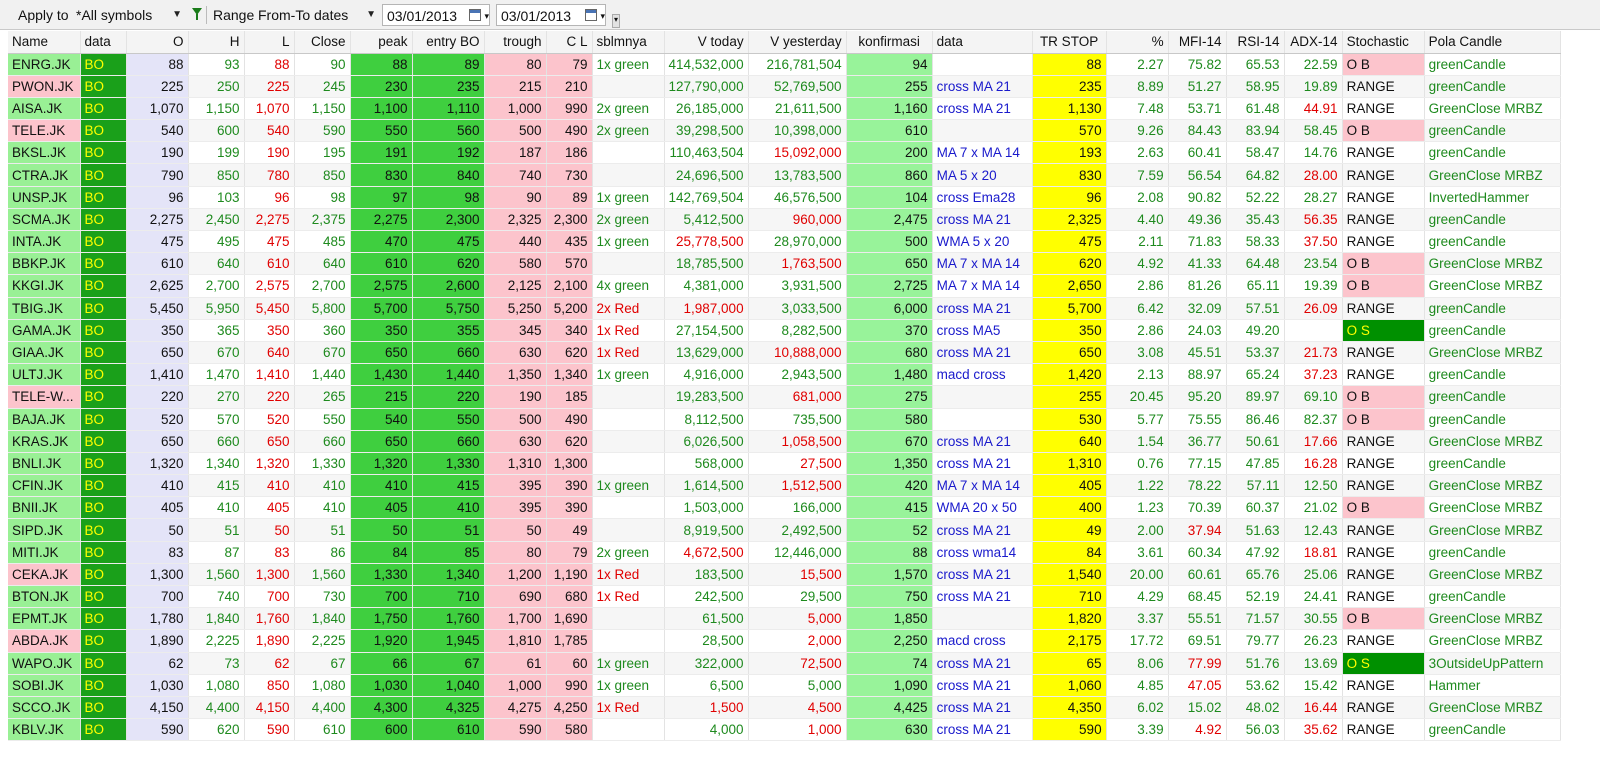 The width and height of the screenshot is (1600, 767). What do you see at coordinates (982, 131) in the screenshot?
I see `data2-cell` at bounding box center [982, 131].